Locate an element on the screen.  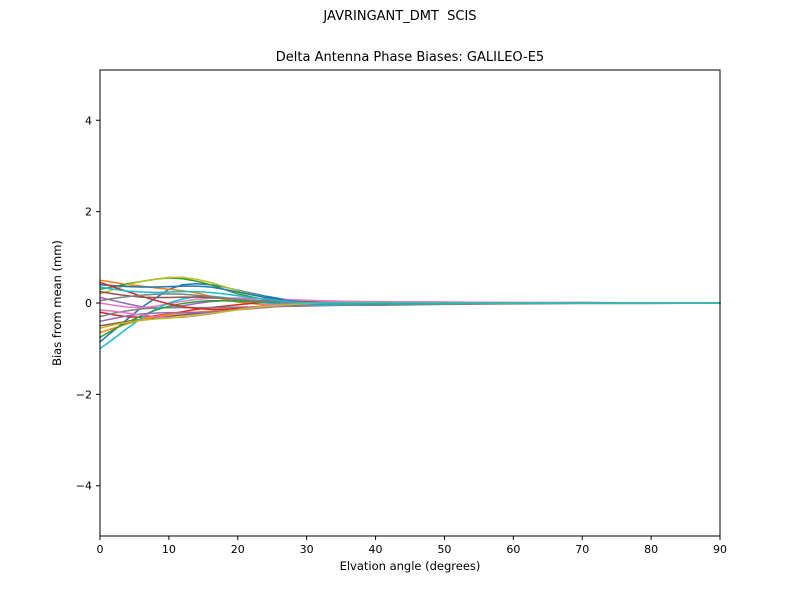
y-tick-label: −2 is located at coordinates (84, 394).